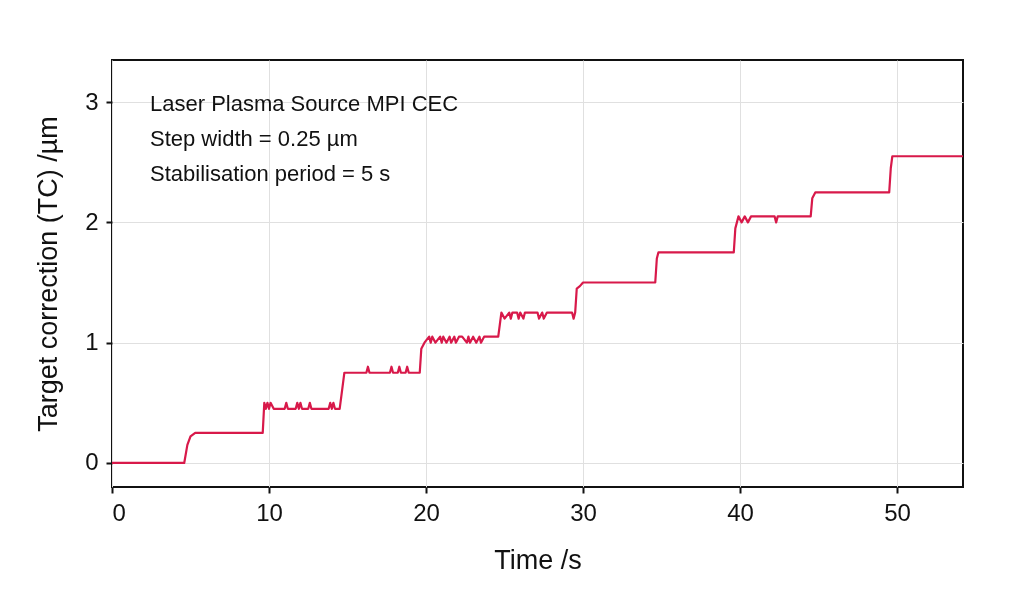 This screenshot has width=1024, height=589. What do you see at coordinates (538, 559) in the screenshot?
I see `x-axis-title: Time /s` at bounding box center [538, 559].